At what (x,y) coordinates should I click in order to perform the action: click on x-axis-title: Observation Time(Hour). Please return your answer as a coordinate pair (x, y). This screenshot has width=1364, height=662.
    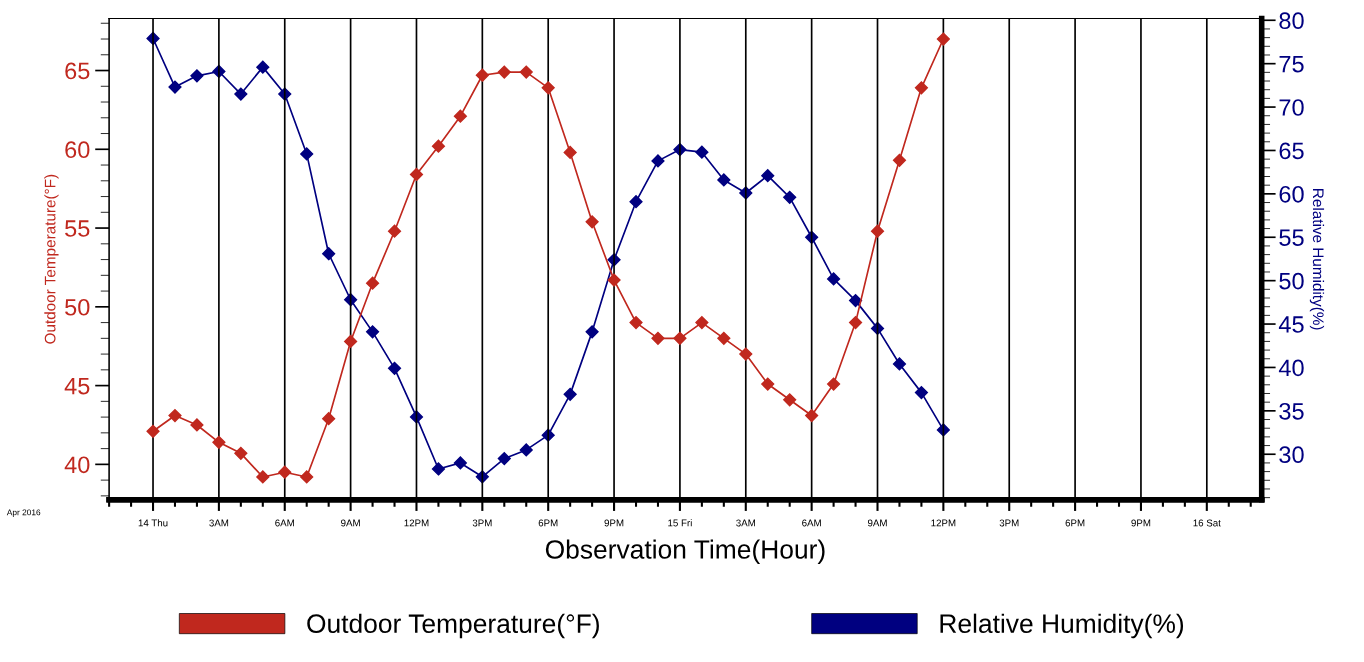
    Looking at the image, I should click on (685, 552).